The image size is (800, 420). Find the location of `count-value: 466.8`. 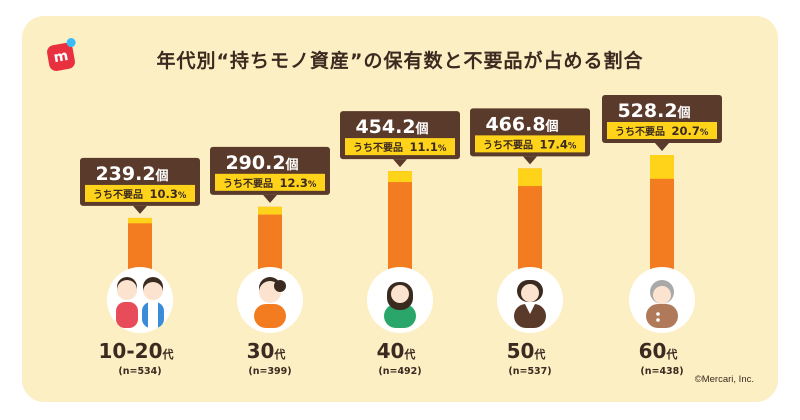

count-value: 466.8 is located at coordinates (515, 124).